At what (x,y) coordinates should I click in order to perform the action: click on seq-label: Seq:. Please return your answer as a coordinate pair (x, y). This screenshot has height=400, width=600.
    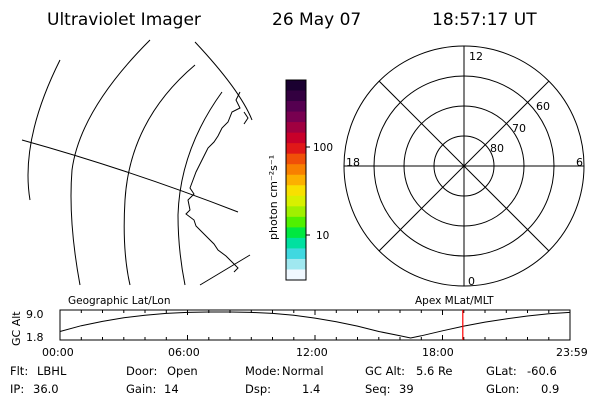
    Looking at the image, I should click on (378, 389).